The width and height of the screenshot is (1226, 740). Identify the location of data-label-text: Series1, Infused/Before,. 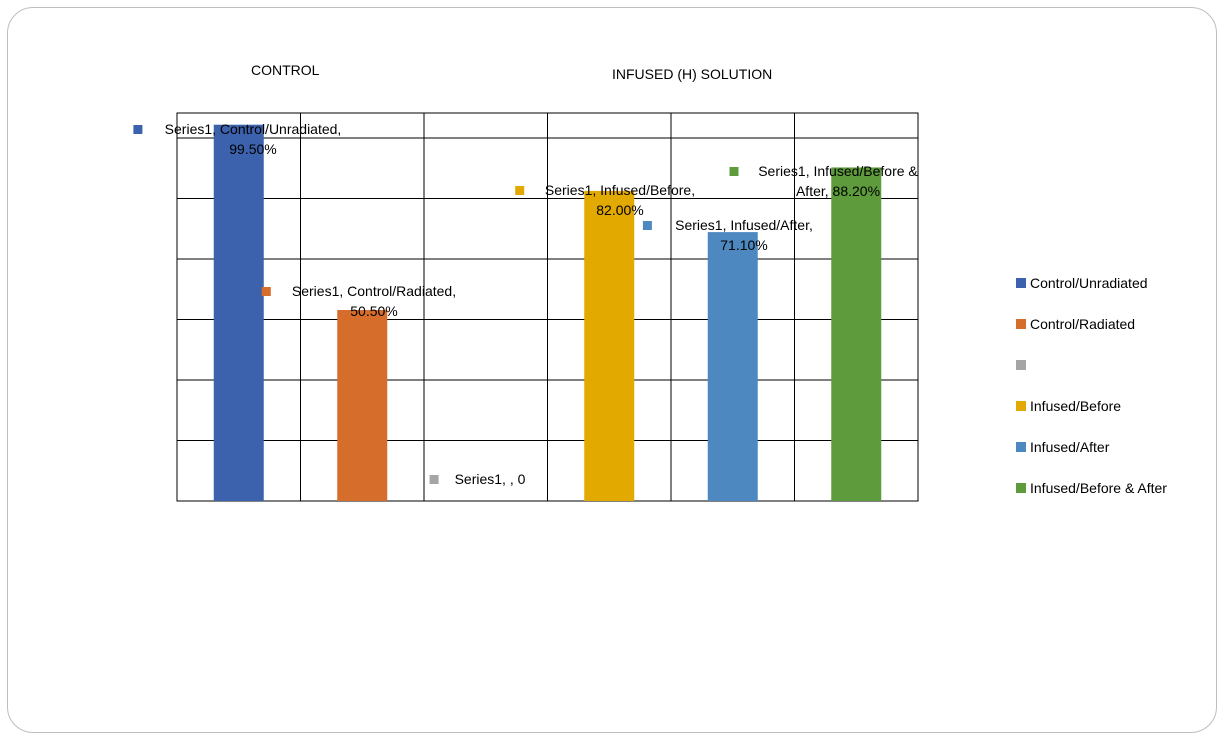
(620, 190).